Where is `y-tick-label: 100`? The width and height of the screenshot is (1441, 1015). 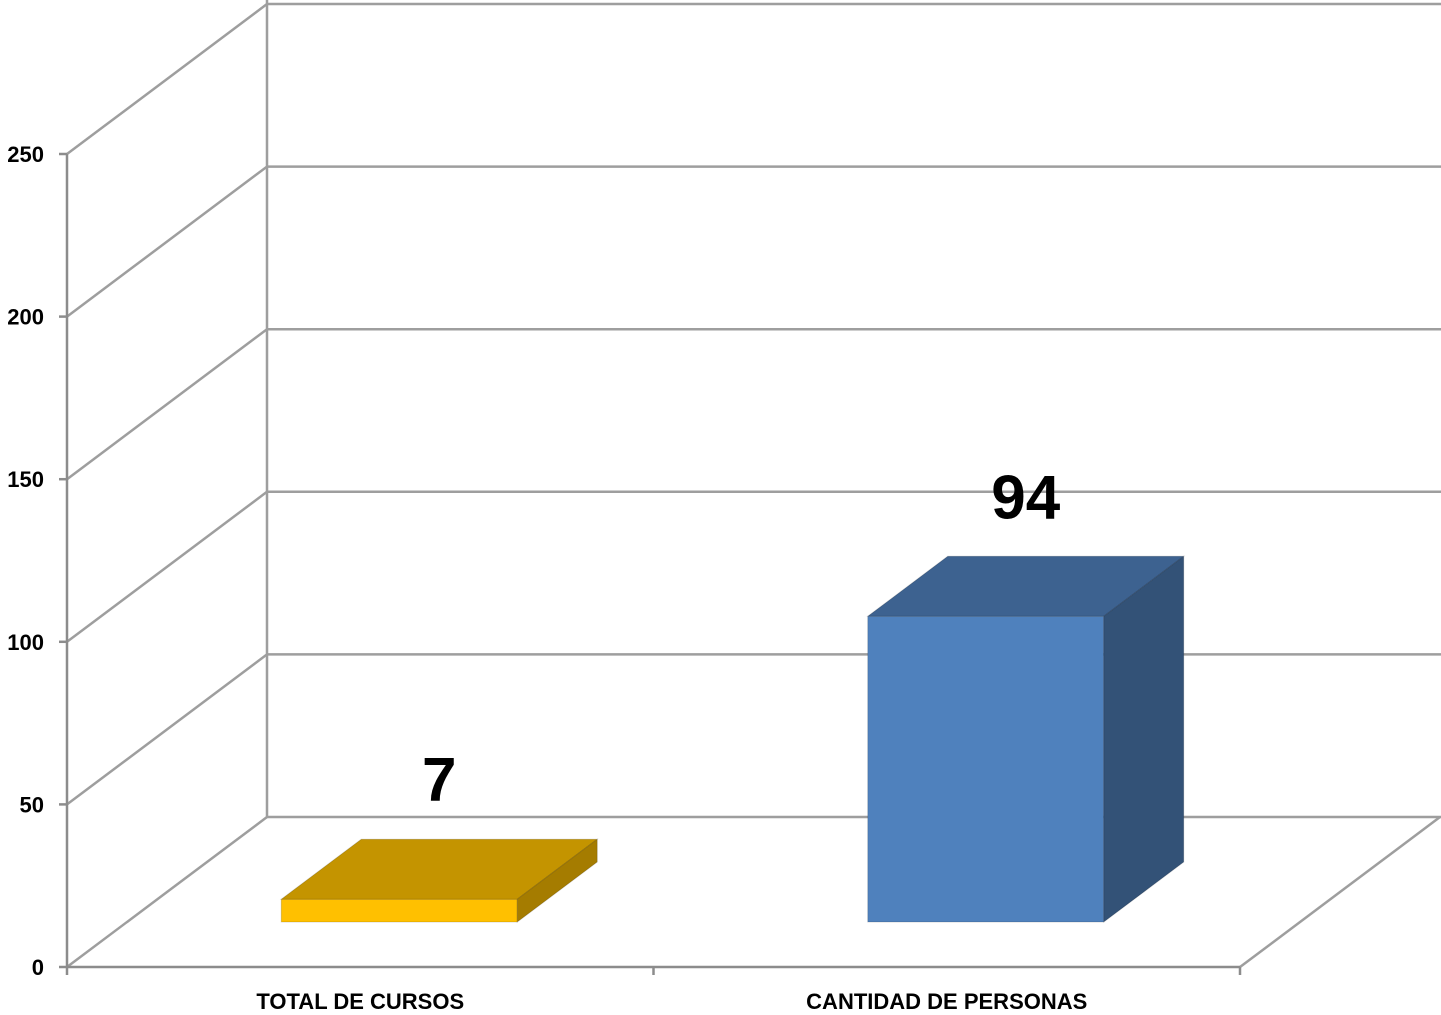
y-tick-label: 100 is located at coordinates (25, 642).